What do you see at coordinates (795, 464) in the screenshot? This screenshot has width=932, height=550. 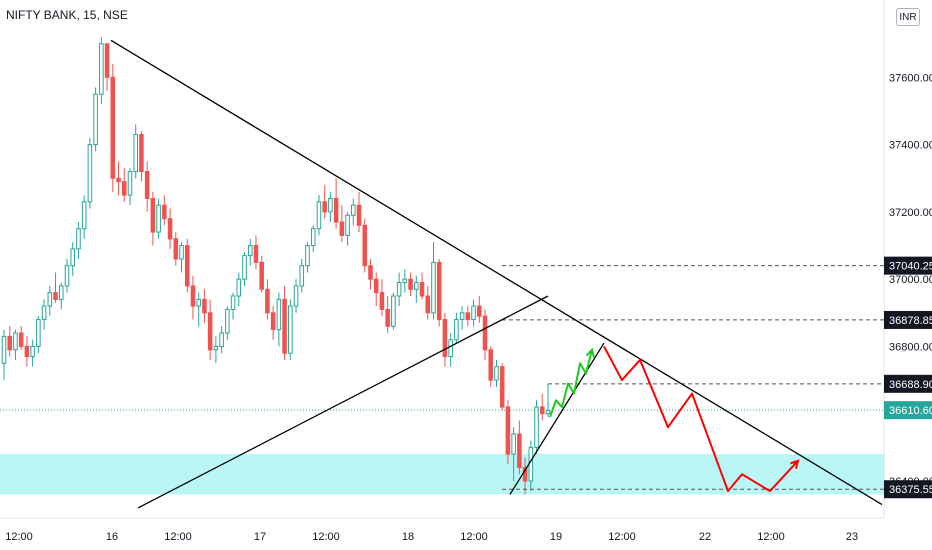 I see `projection-down-path-arrowhead` at bounding box center [795, 464].